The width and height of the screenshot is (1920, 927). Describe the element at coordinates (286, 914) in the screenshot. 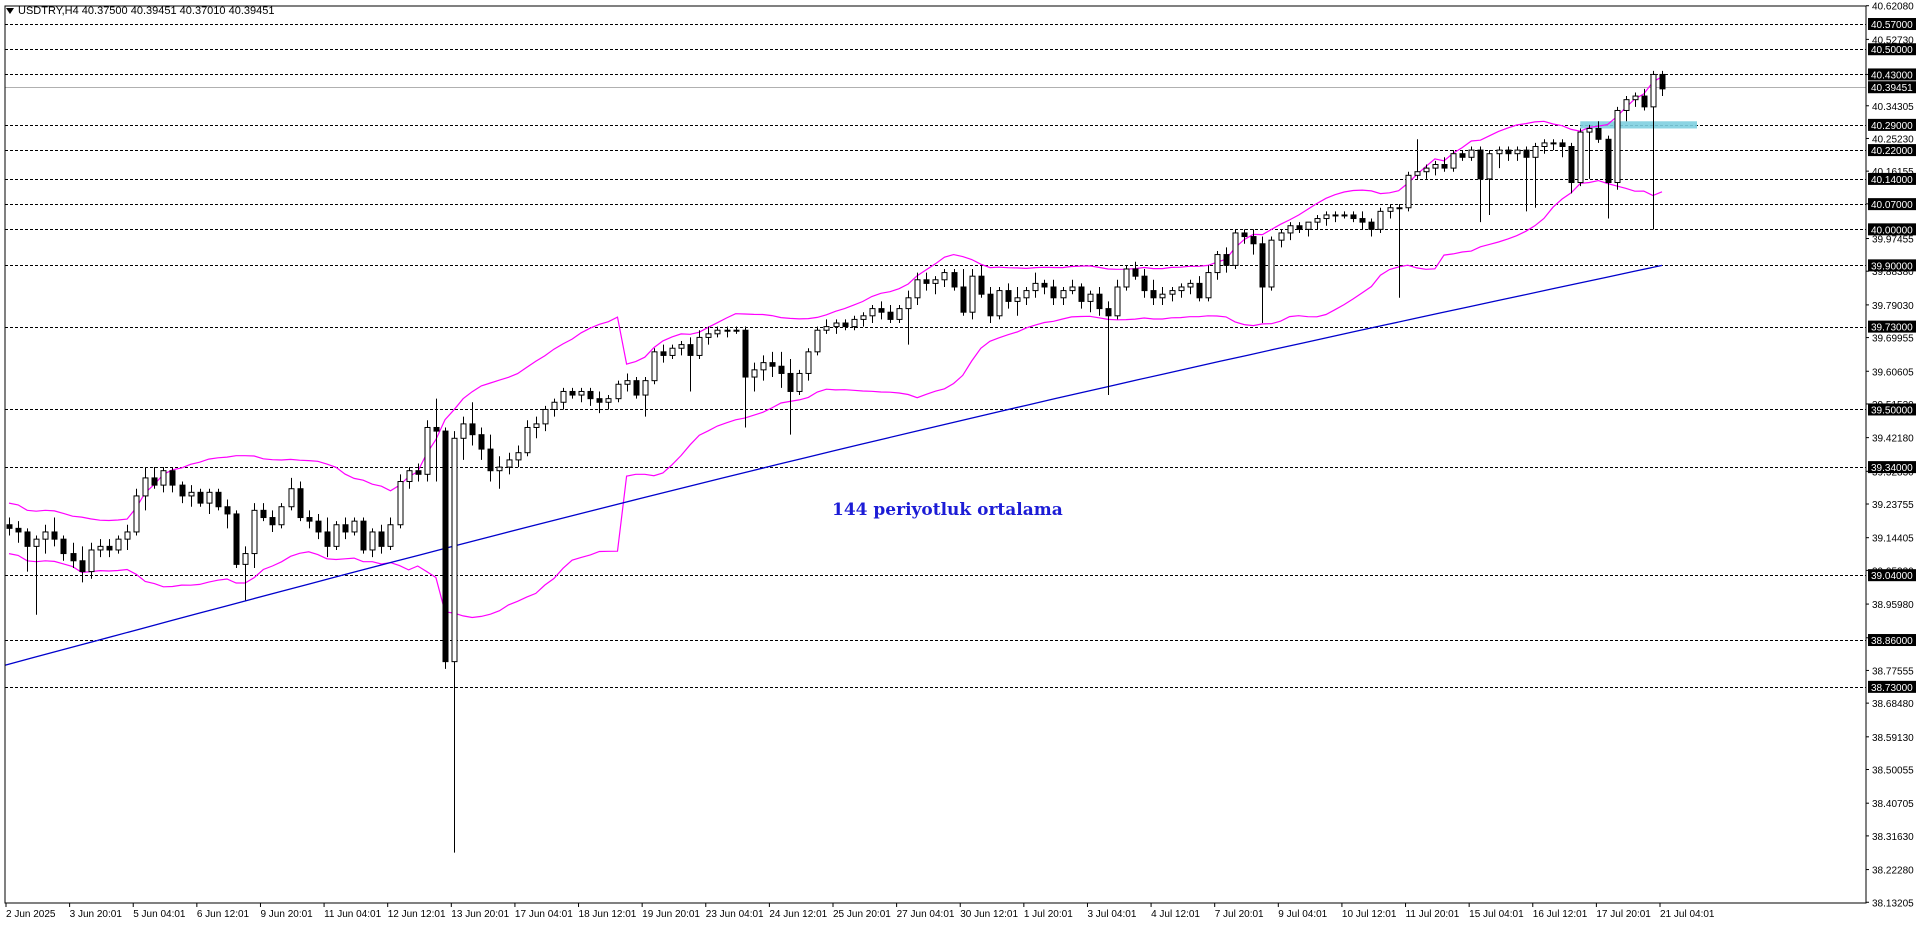

I see `time-label: 9 Jun 20:01` at that location.